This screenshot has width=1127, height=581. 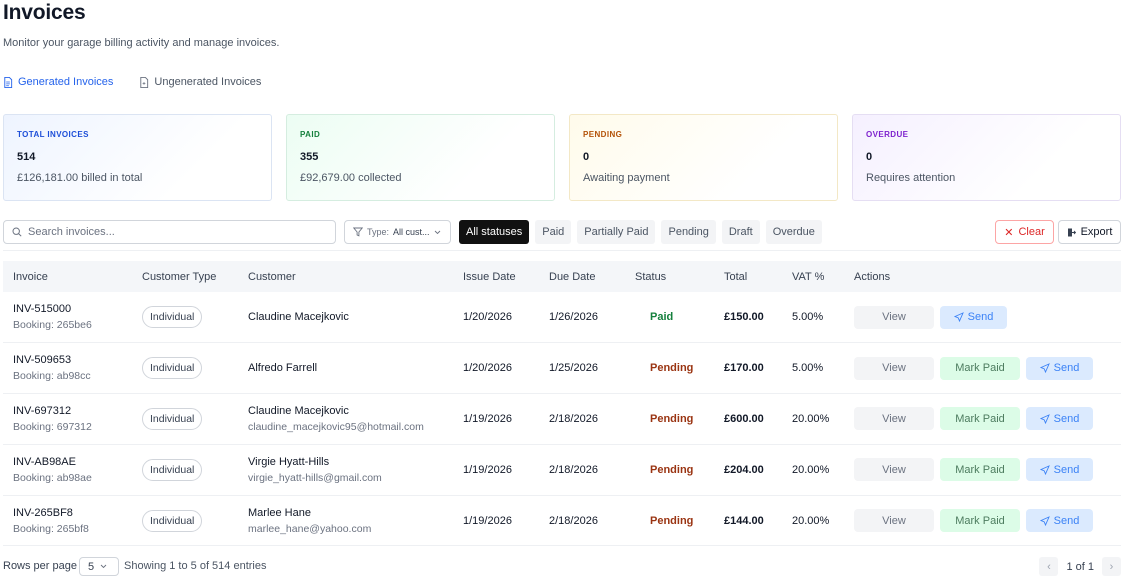 What do you see at coordinates (420, 157) in the screenshot?
I see `card-paid: PAID 355 £92,679.00 collected` at bounding box center [420, 157].